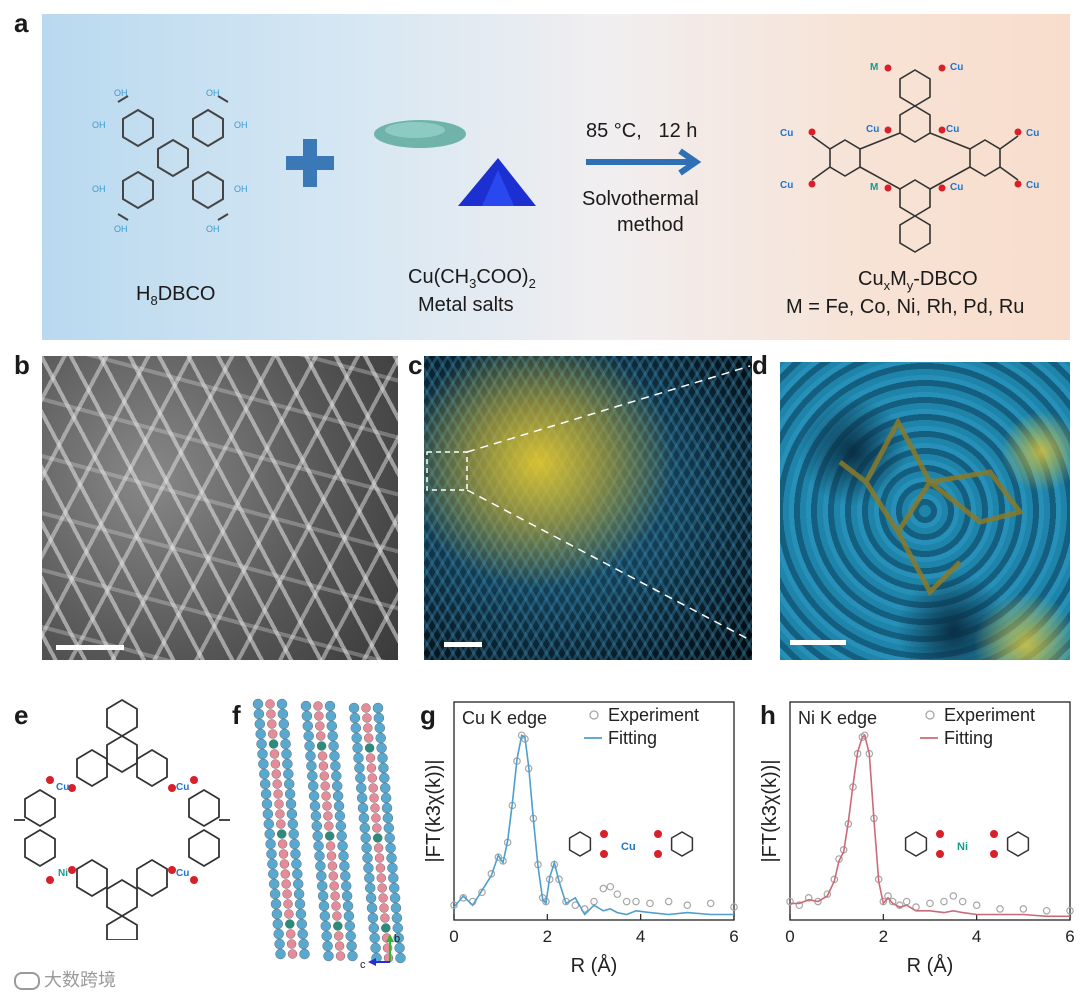 This screenshot has height=997, width=1080. Describe the element at coordinates (989, 715) in the screenshot. I see `legend-label-experiment: Experiment` at that location.